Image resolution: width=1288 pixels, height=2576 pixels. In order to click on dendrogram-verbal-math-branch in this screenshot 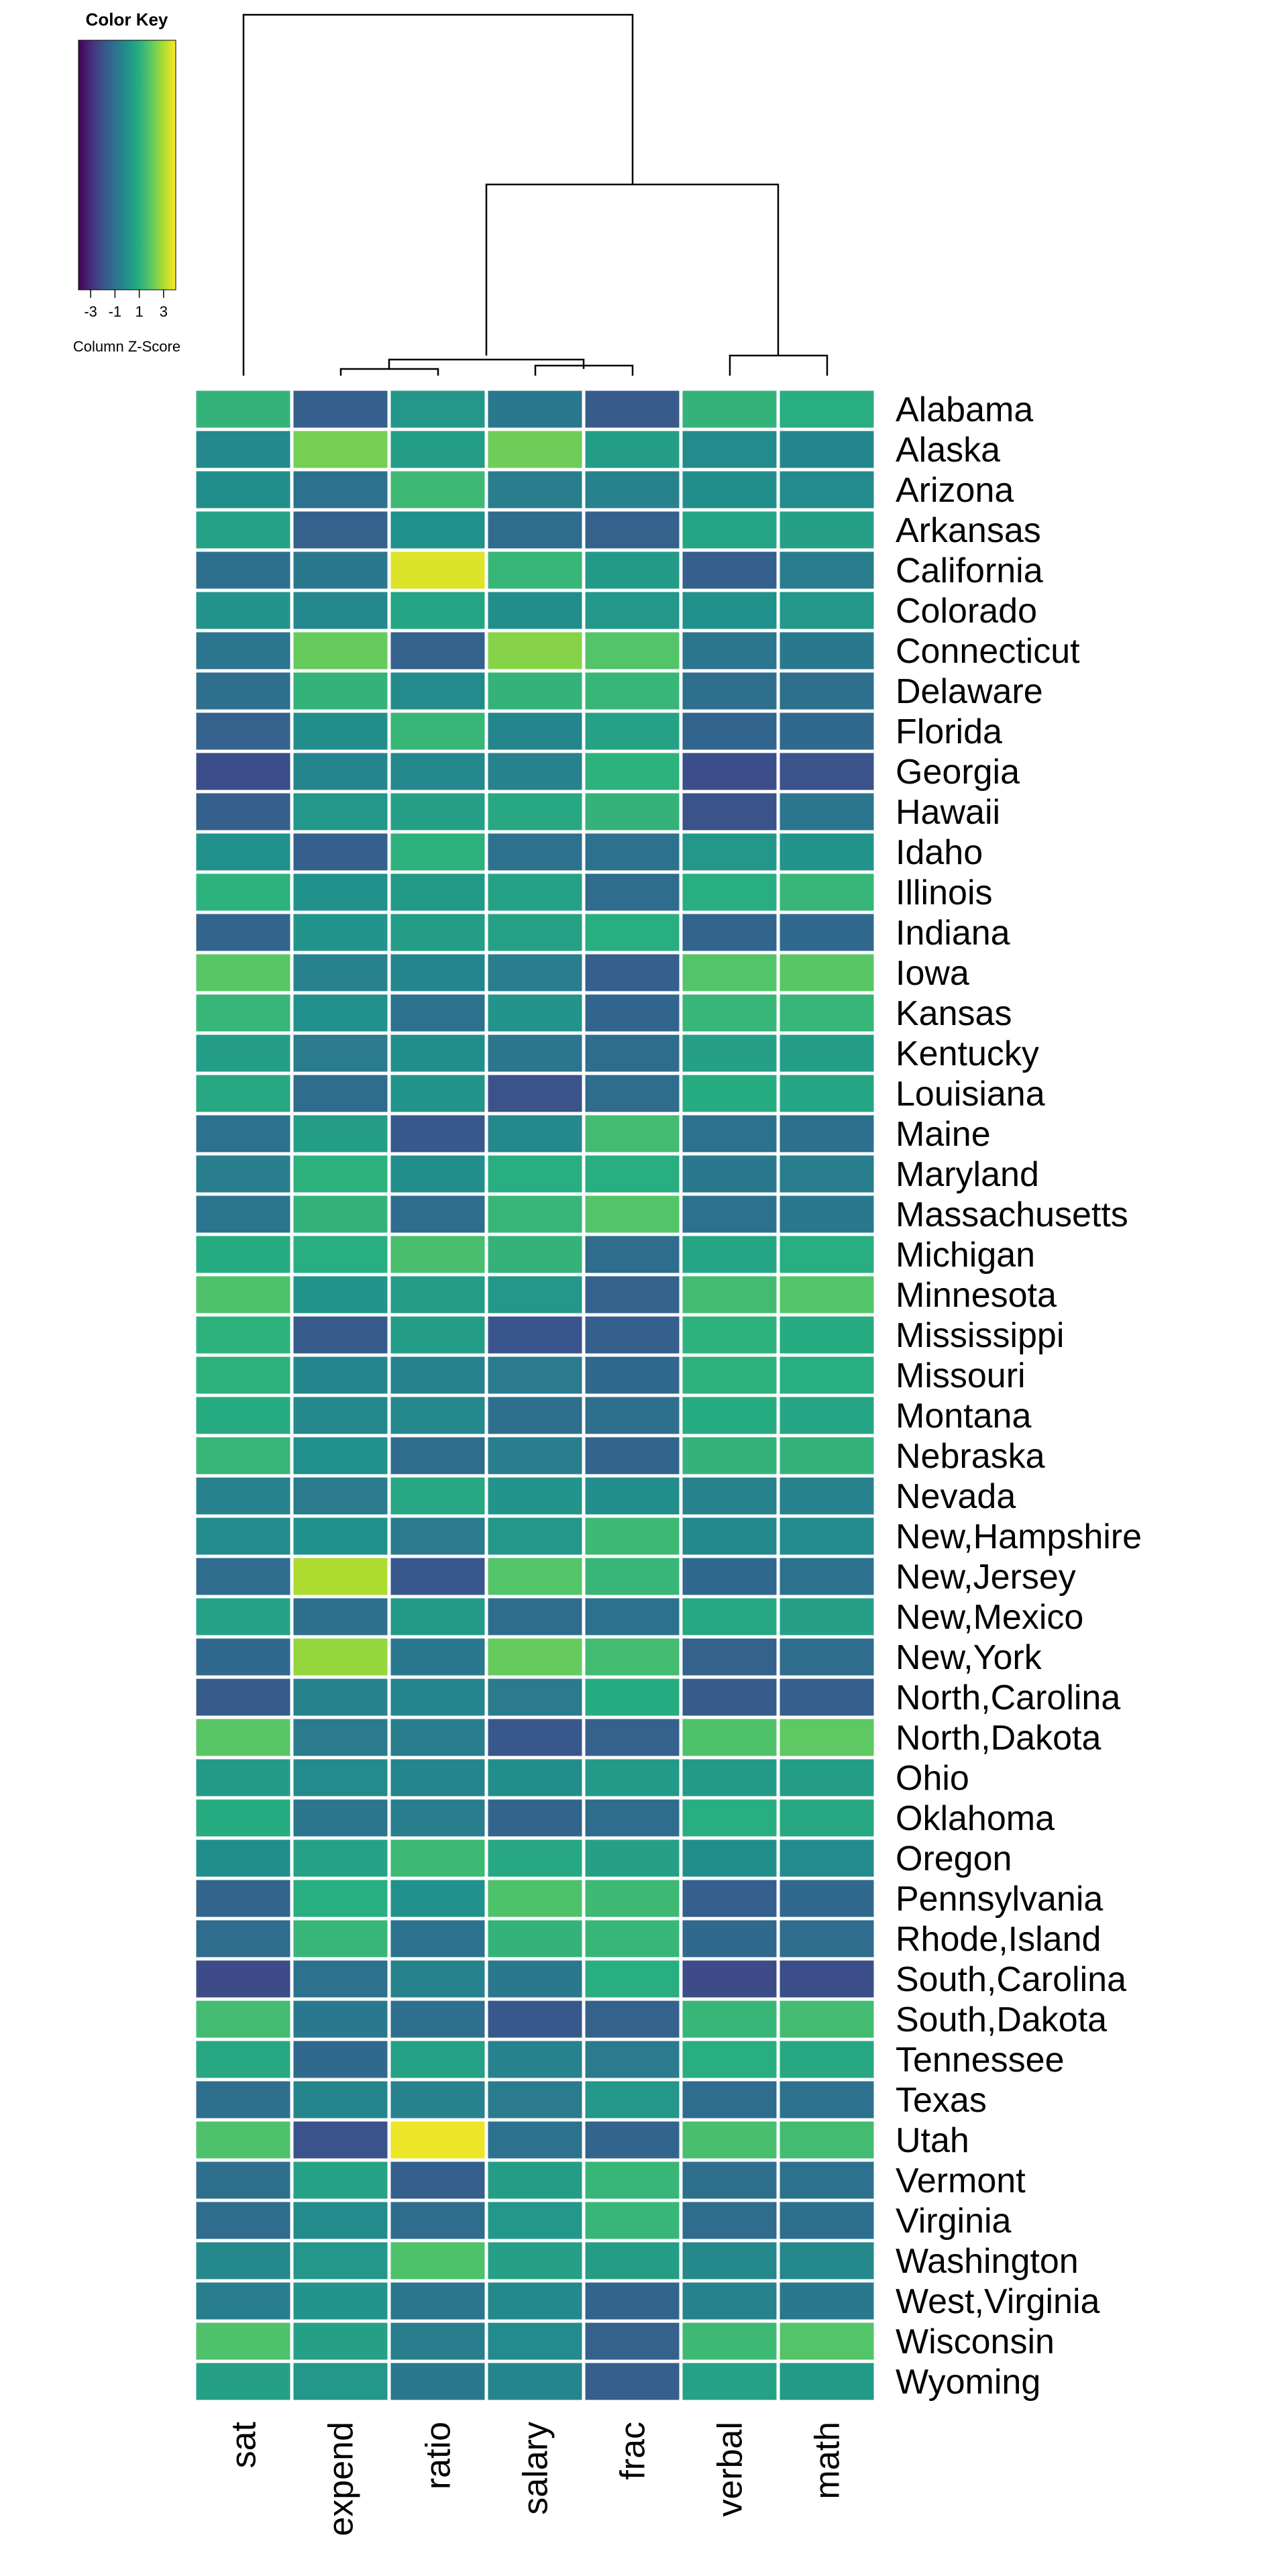, I will do `click(778, 365)`.